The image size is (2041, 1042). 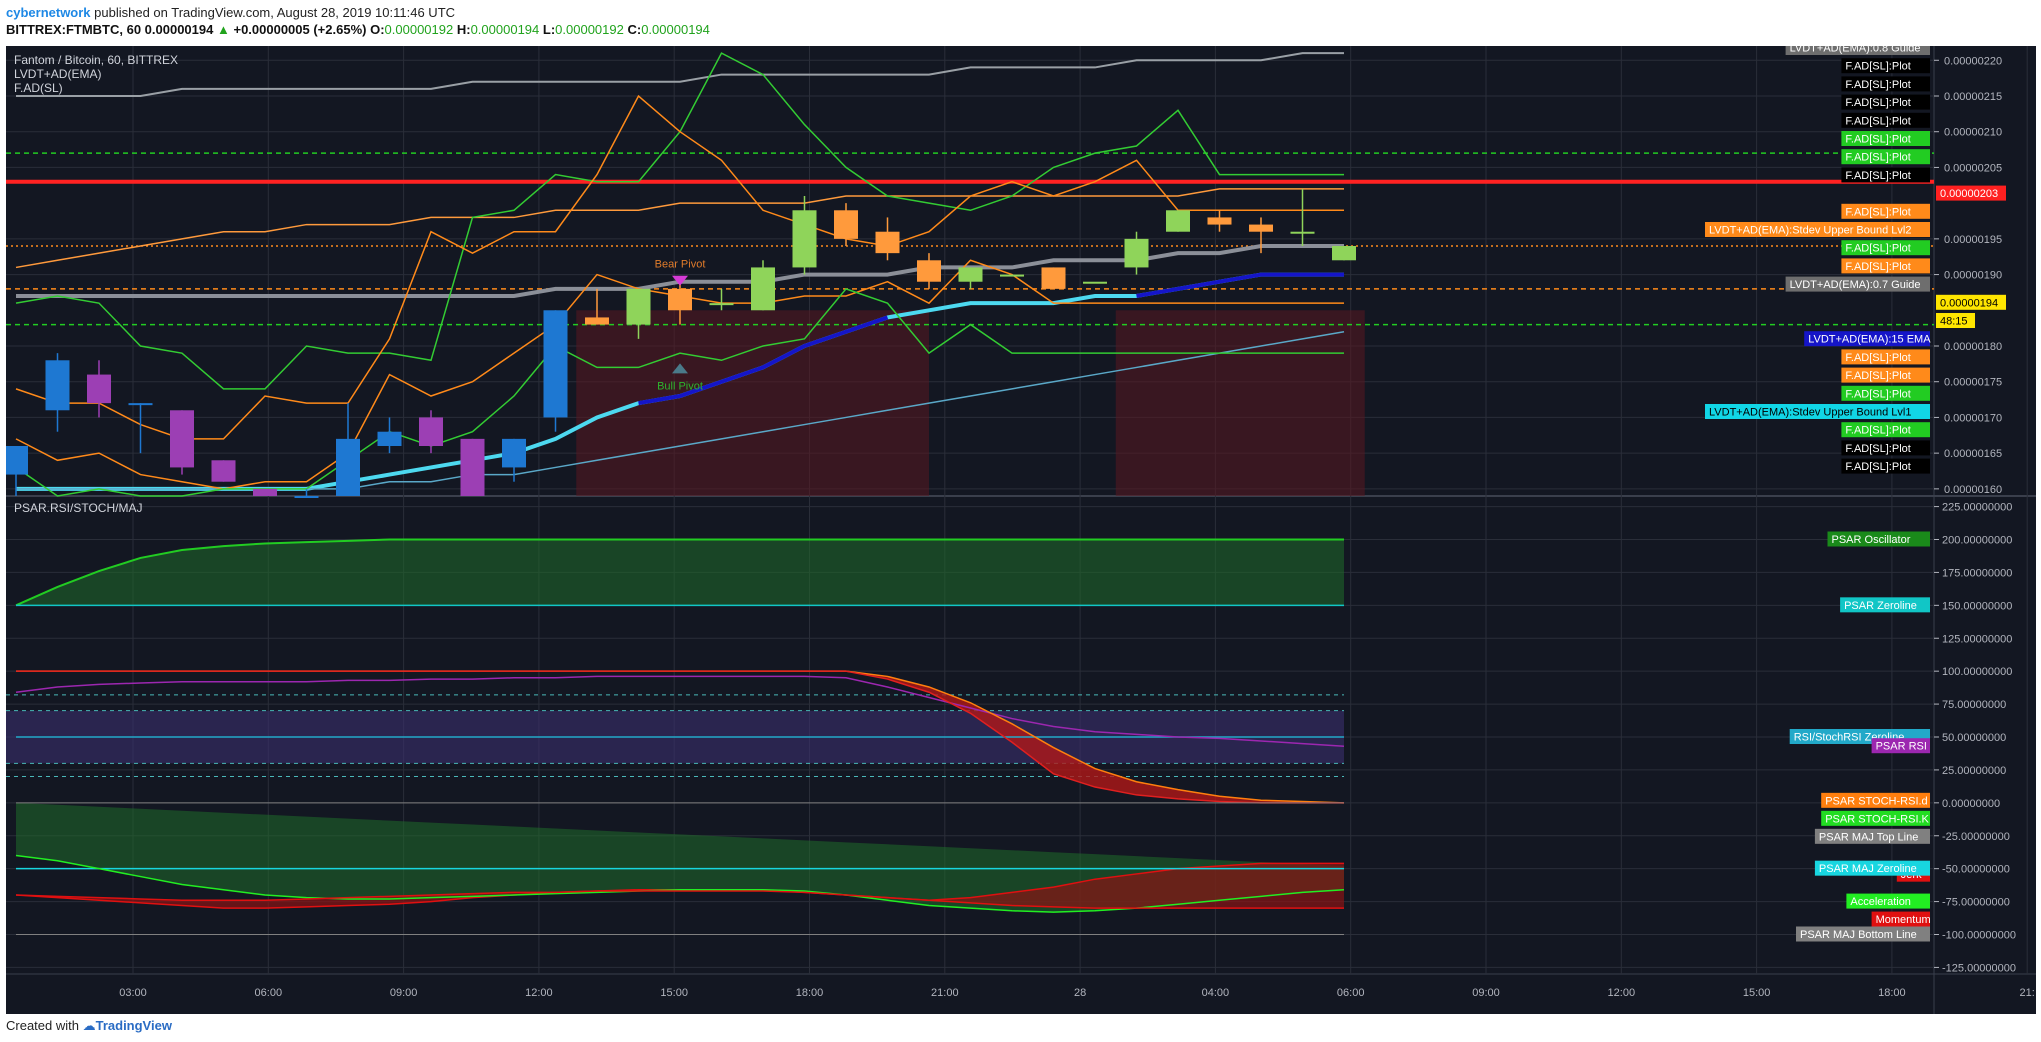 I want to click on ema-overlay-line, so click(x=763, y=360).